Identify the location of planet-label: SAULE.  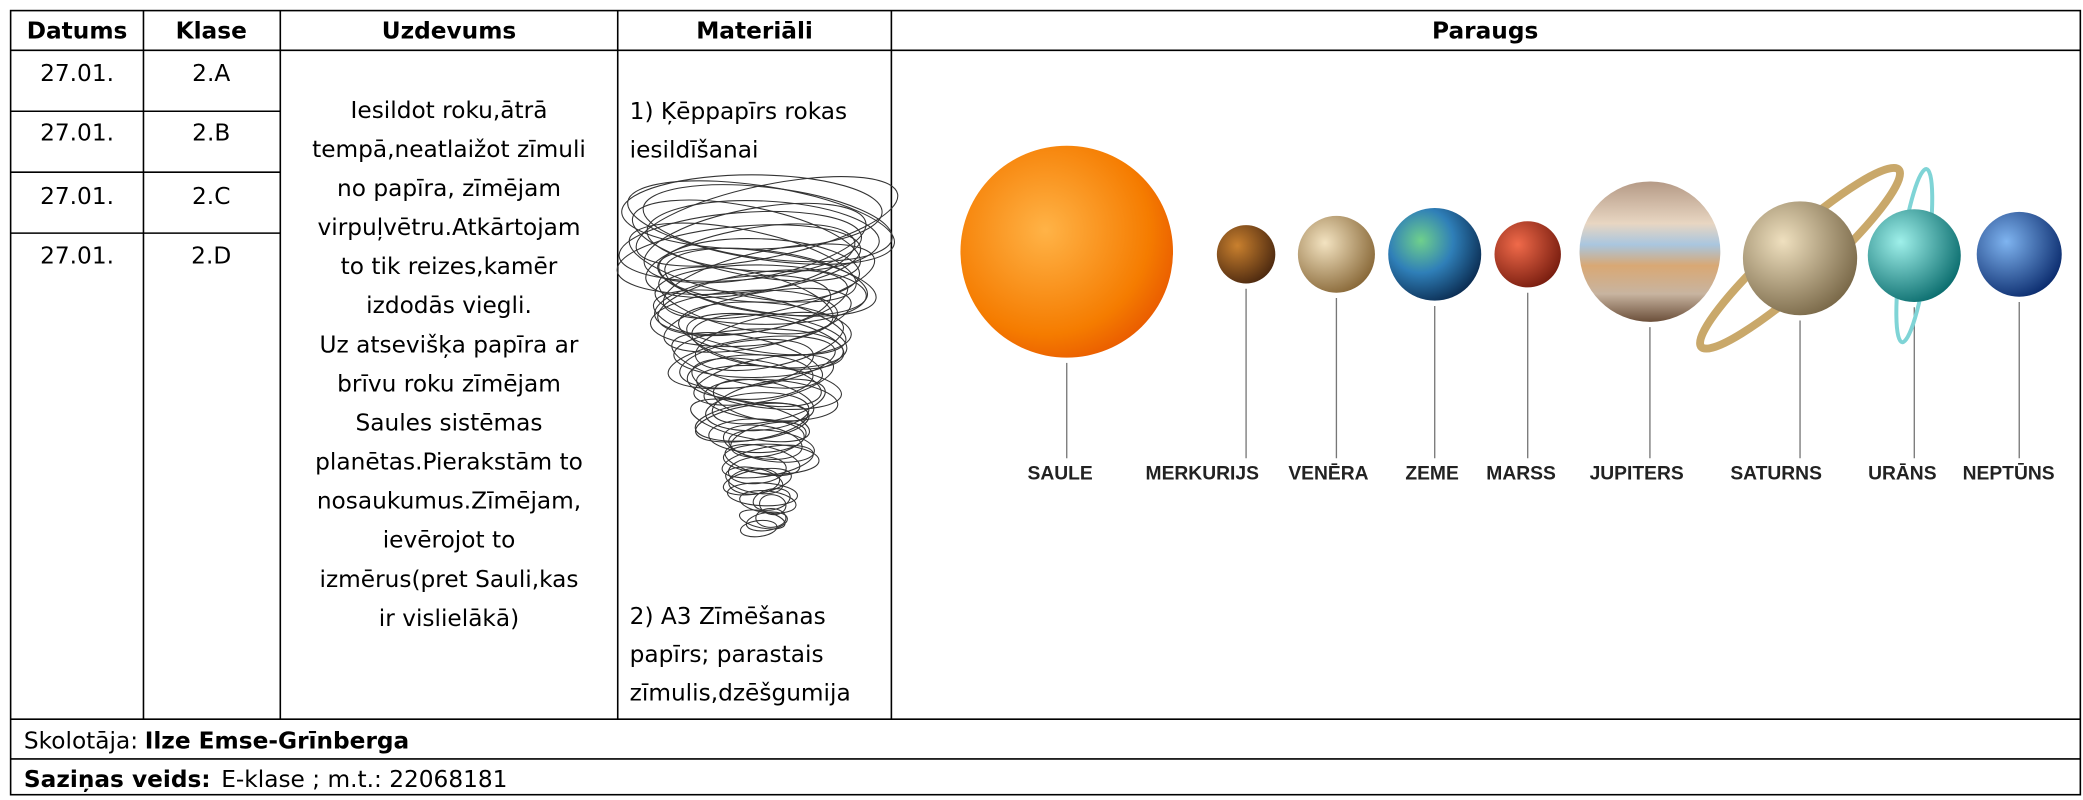
(1059, 473).